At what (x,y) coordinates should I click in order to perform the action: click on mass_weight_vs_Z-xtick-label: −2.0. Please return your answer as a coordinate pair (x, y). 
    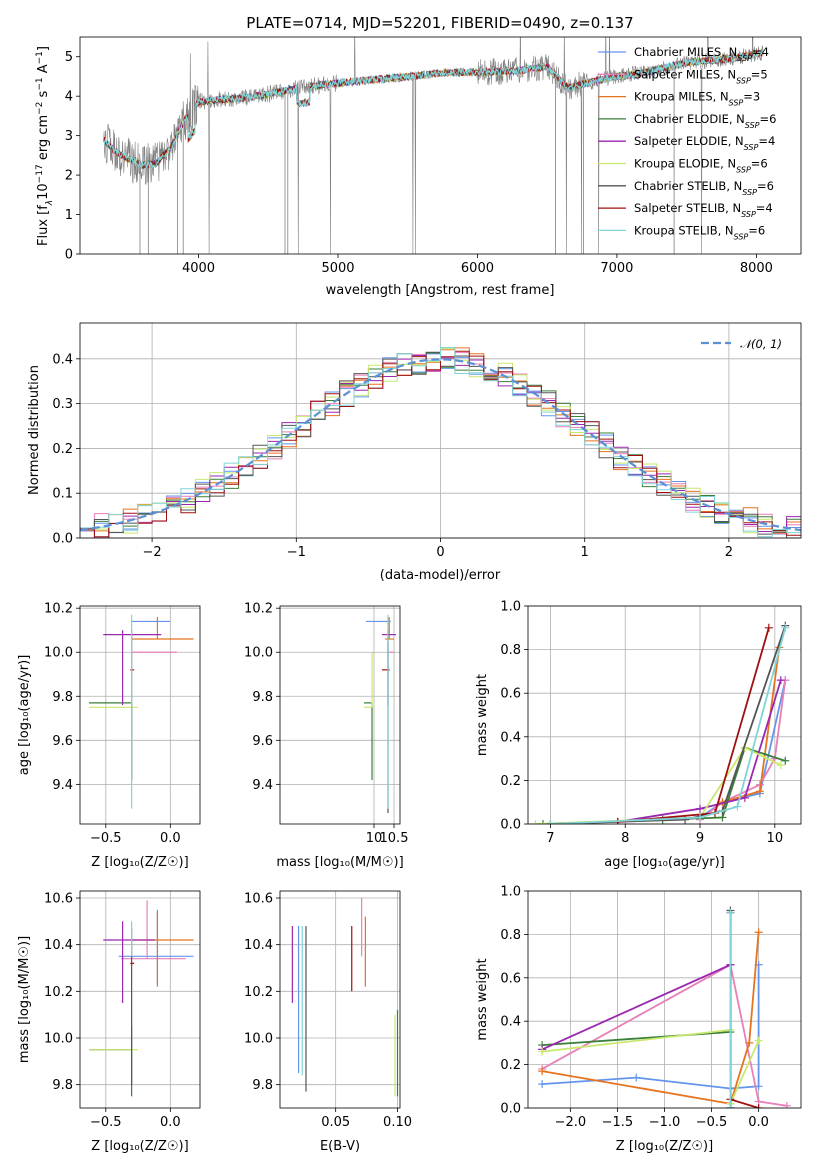
    Looking at the image, I should click on (571, 1122).